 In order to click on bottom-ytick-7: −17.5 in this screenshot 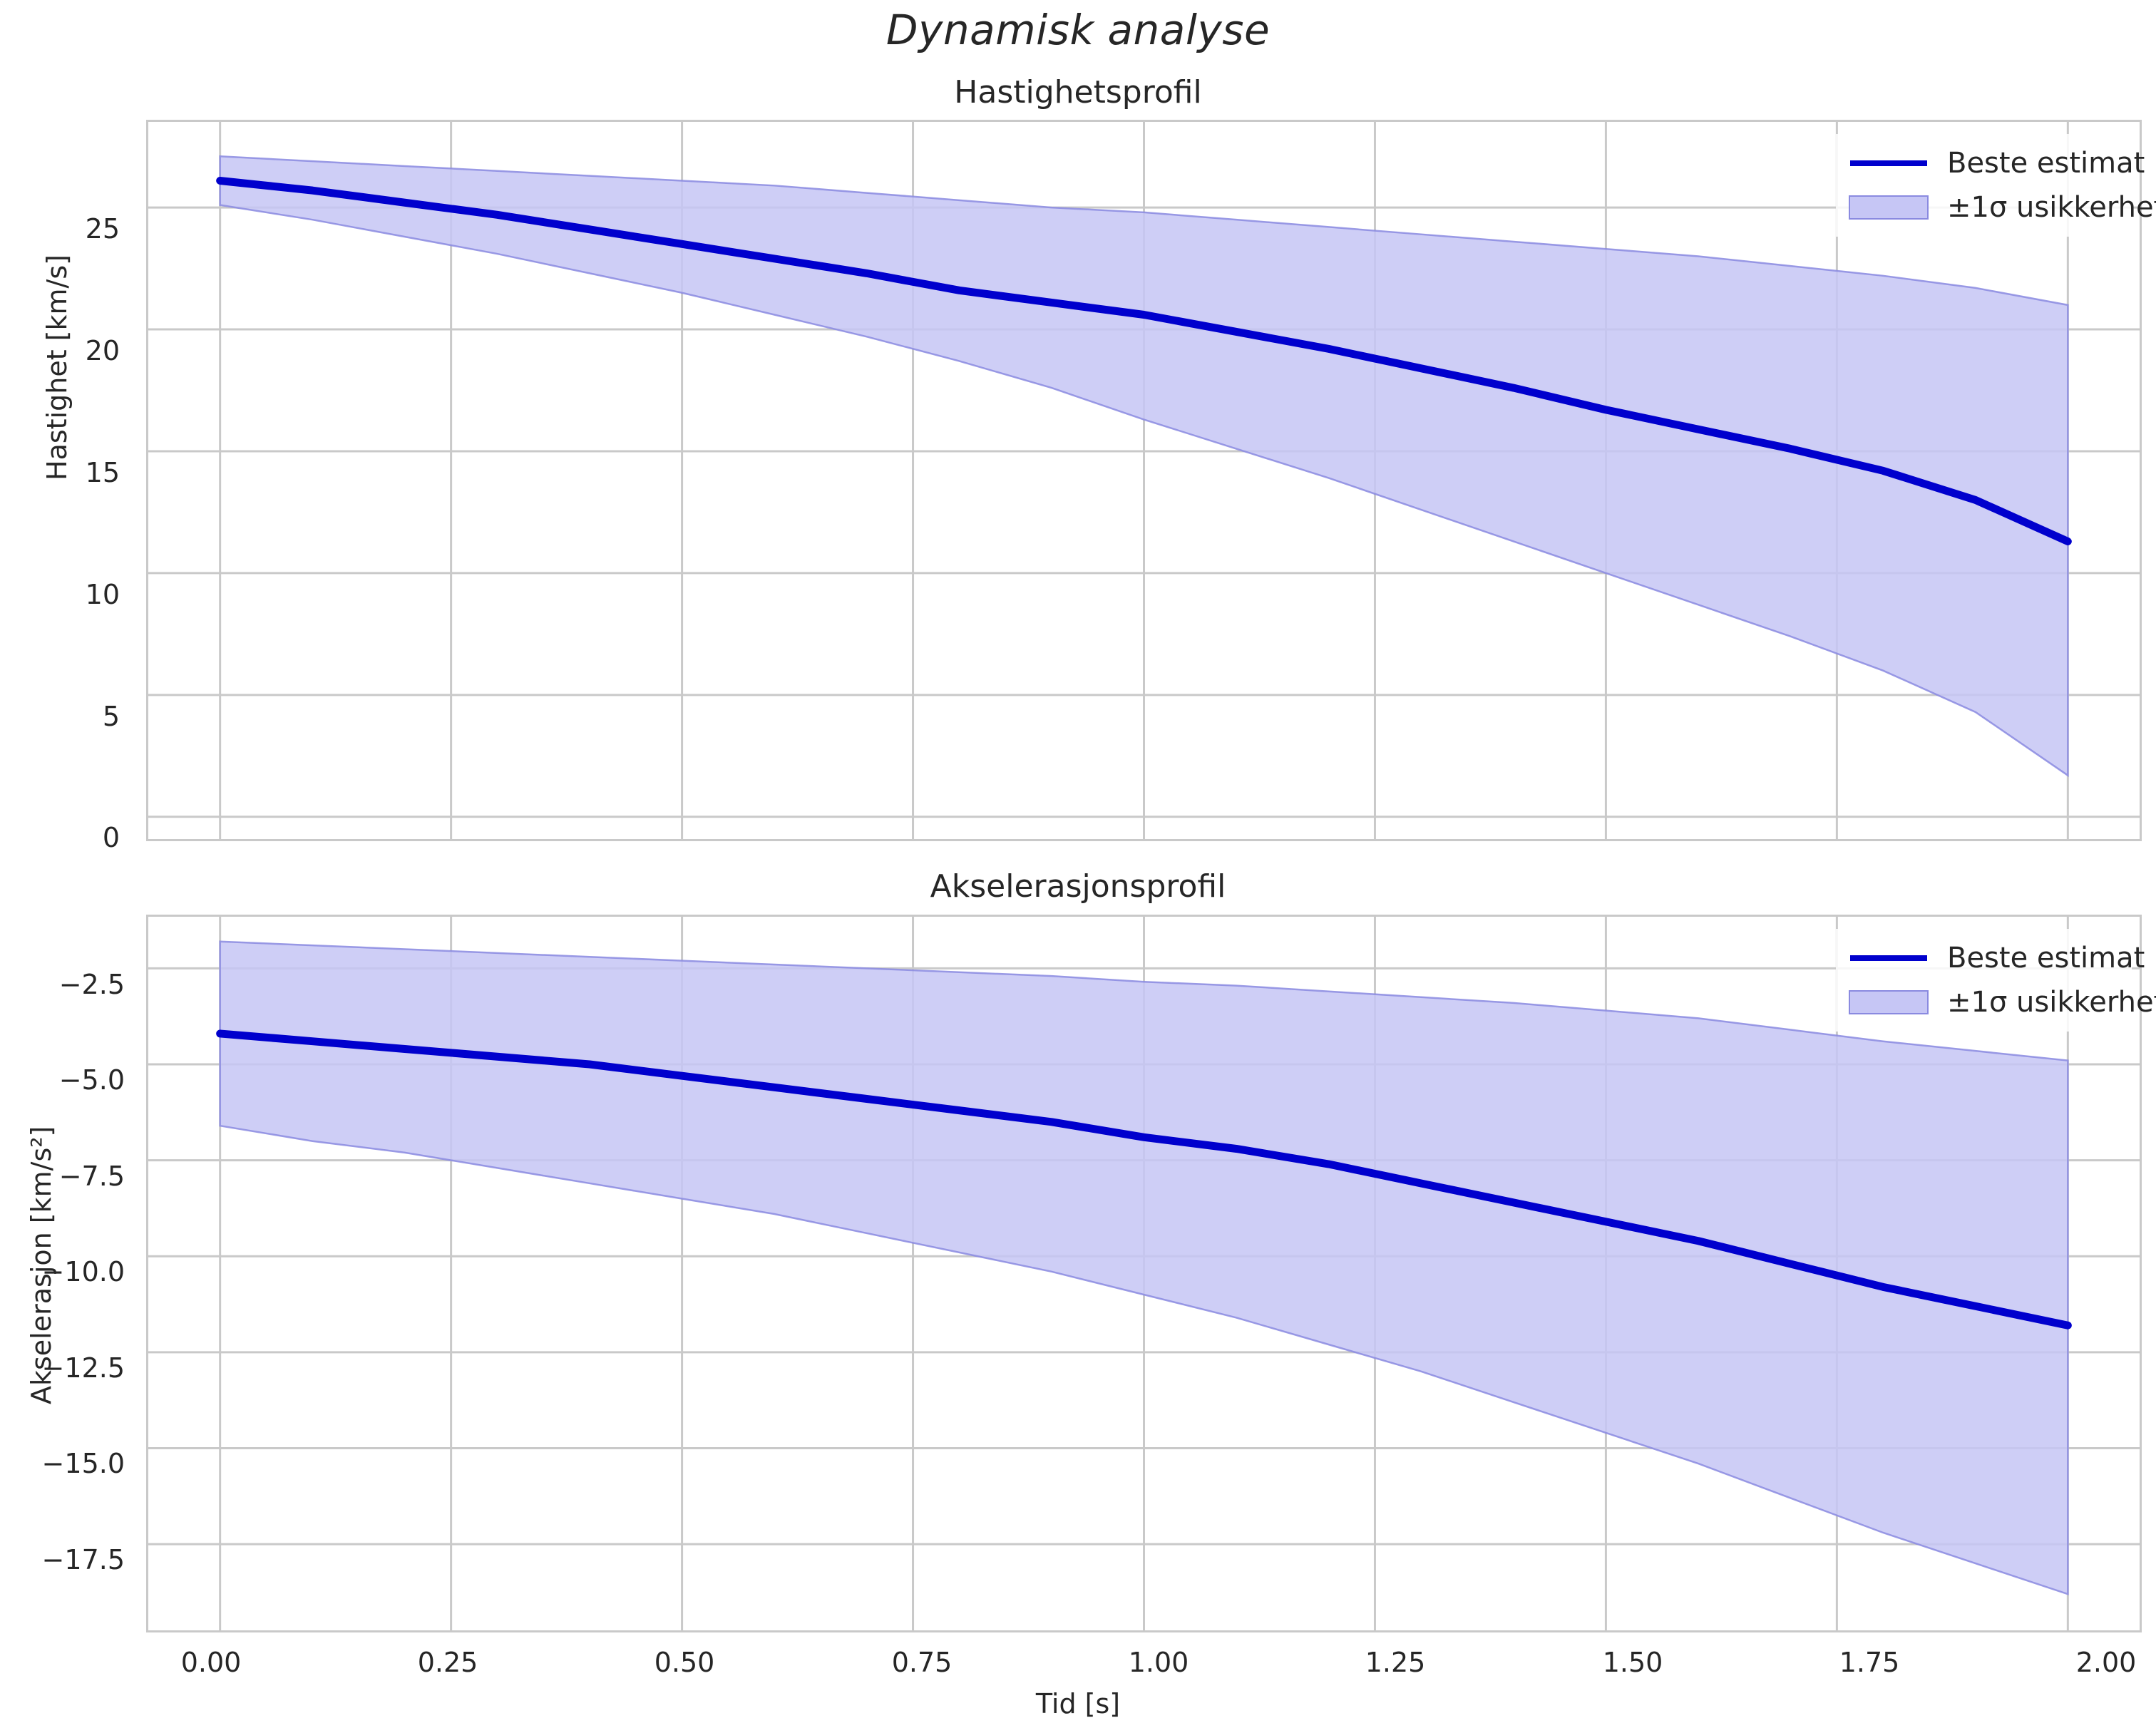, I will do `click(83, 1559)`.